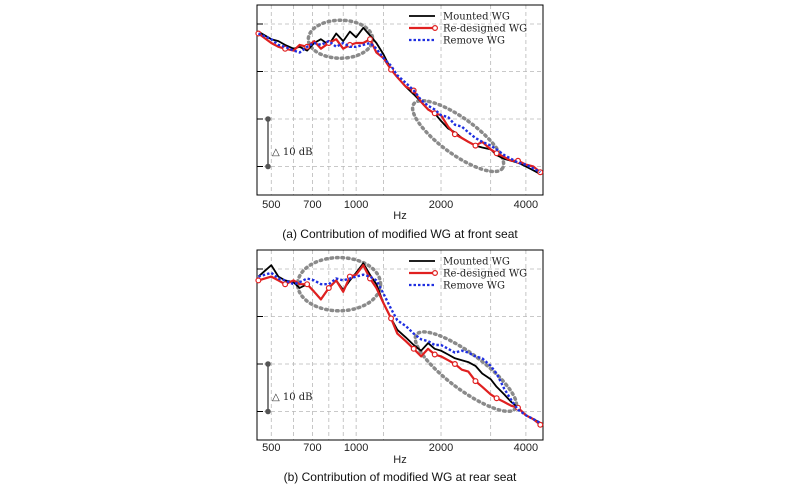 This screenshot has width=800, height=485. What do you see at coordinates (312, 205) in the screenshot?
I see `chart-front-x-tick-label: 700` at bounding box center [312, 205].